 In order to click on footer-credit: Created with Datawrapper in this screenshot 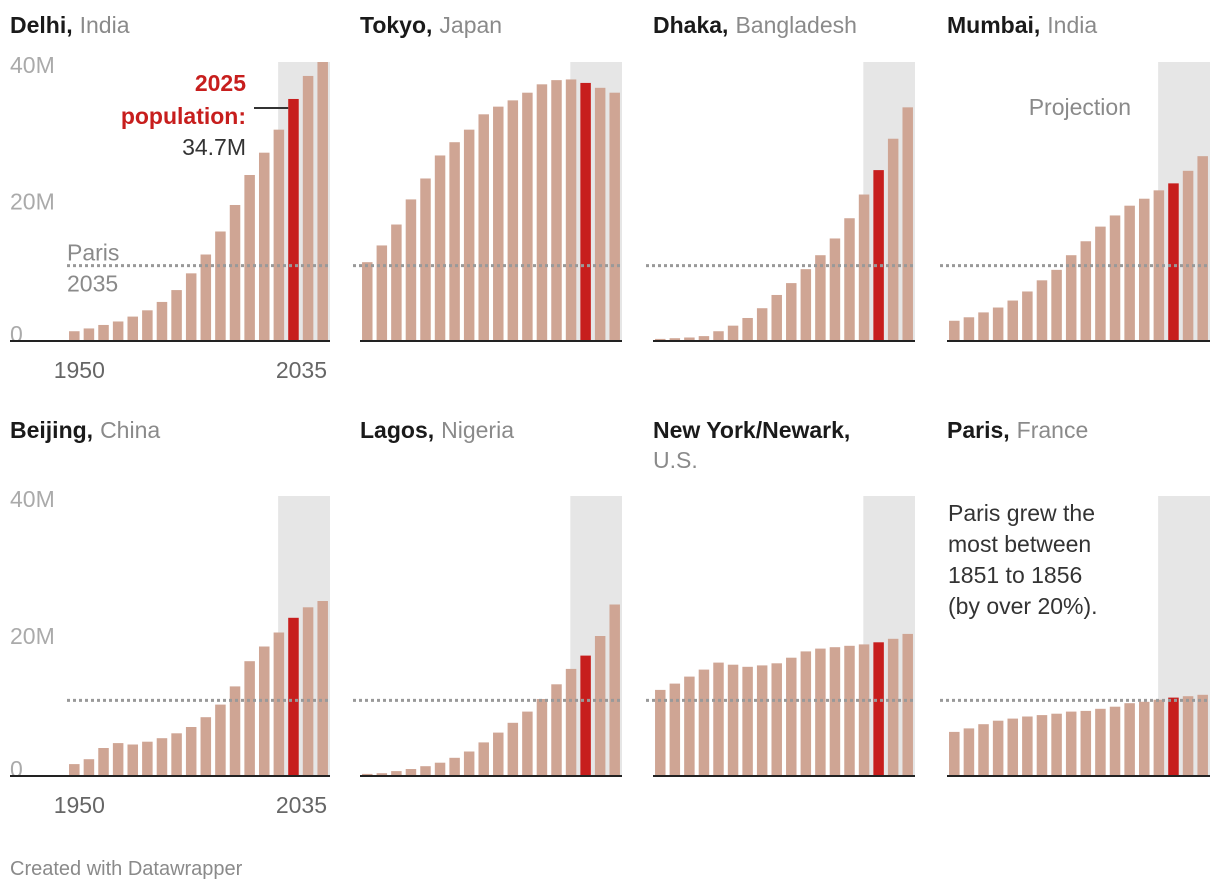, I will do `click(126, 869)`.